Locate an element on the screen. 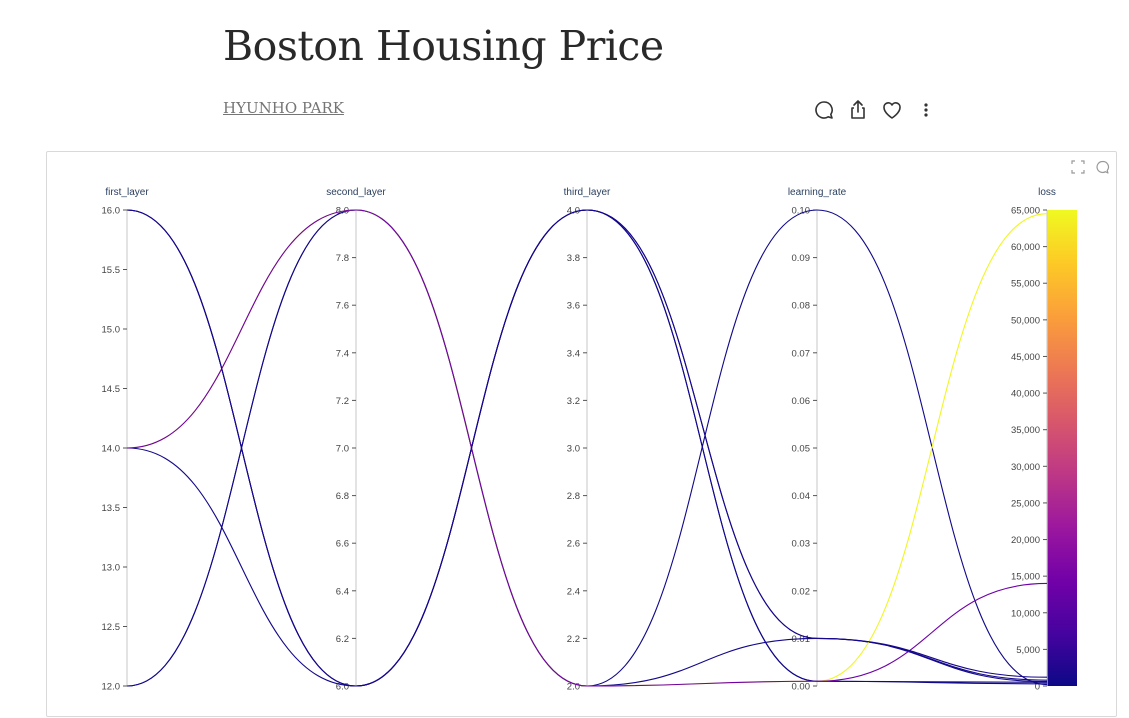 Image resolution: width=1129 pixels, height=718 pixels. tick-label: 6.6 is located at coordinates (342, 544).